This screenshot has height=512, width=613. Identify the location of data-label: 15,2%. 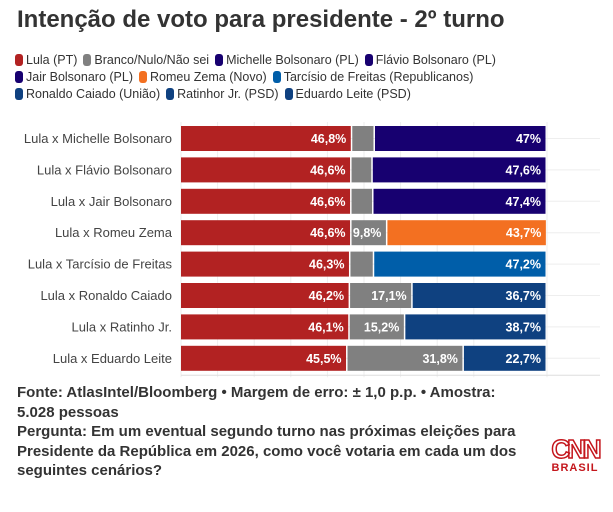
(381, 327).